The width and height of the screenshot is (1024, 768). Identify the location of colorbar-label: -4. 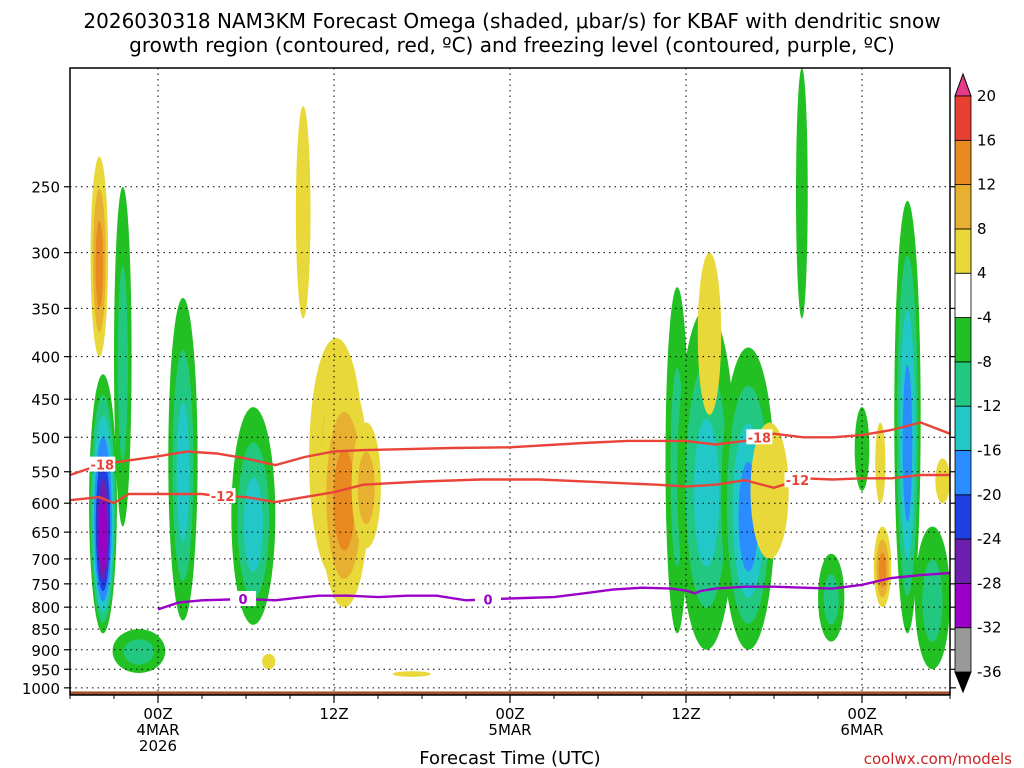
(984, 318).